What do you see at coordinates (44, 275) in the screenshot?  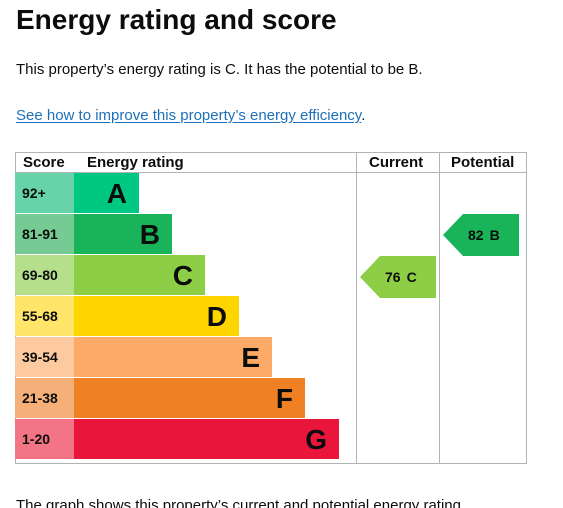 I see `score-cell: 69-80` at bounding box center [44, 275].